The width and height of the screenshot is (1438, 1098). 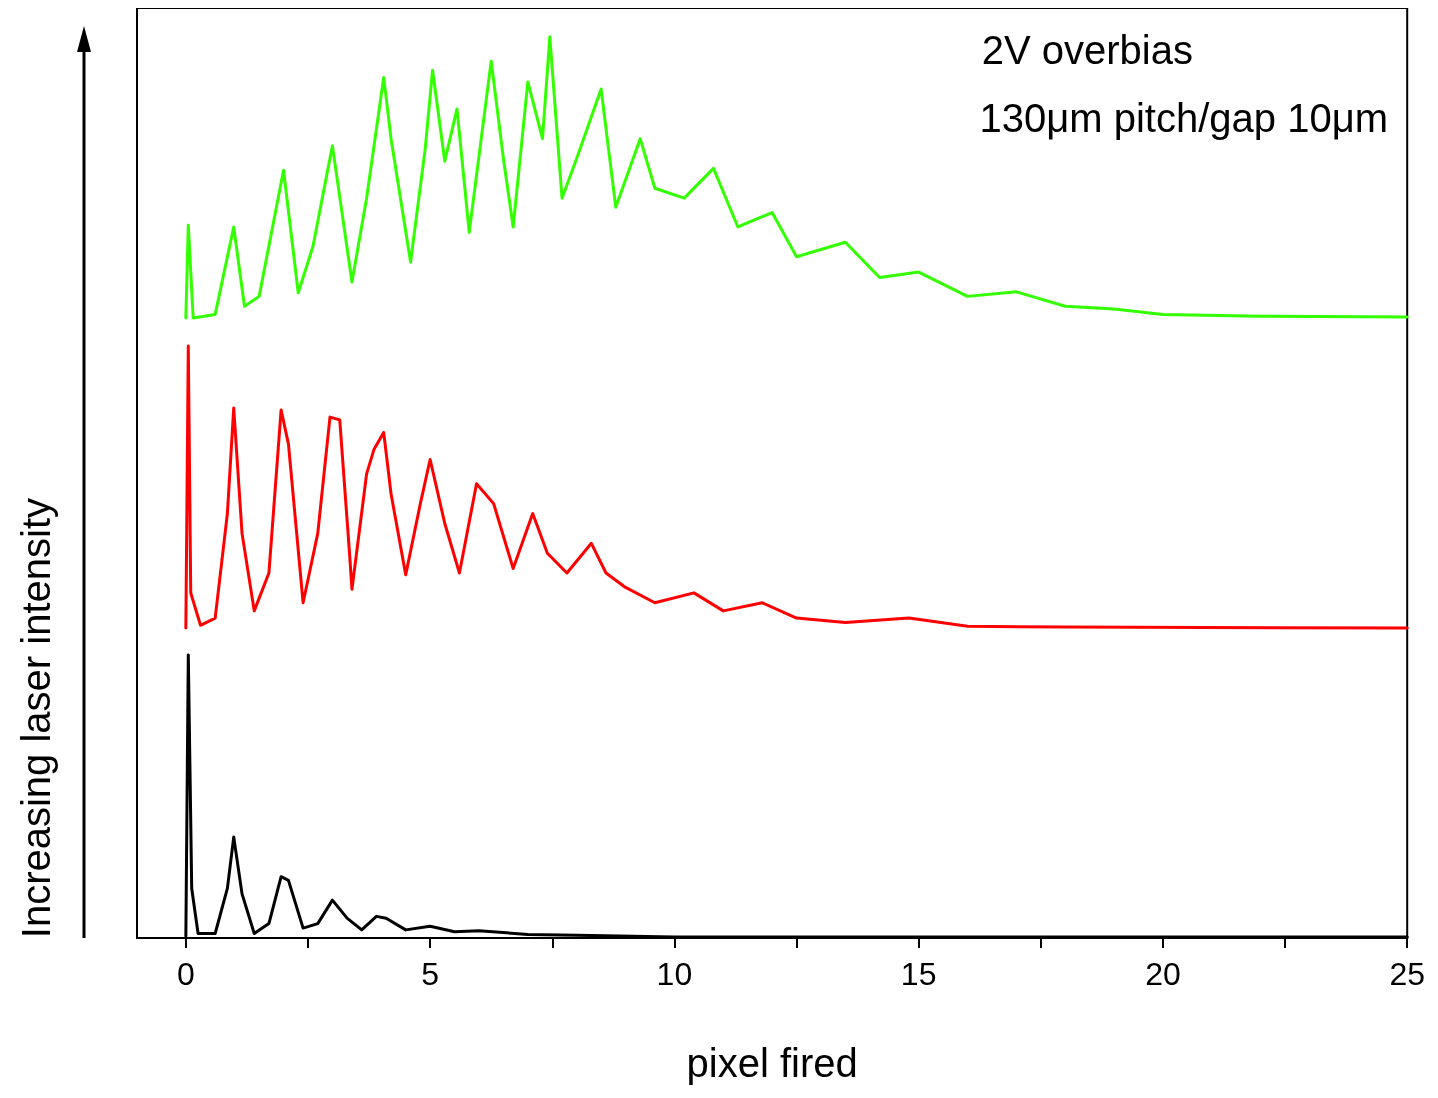 I want to click on x-tick-label: 0, so click(x=185, y=974).